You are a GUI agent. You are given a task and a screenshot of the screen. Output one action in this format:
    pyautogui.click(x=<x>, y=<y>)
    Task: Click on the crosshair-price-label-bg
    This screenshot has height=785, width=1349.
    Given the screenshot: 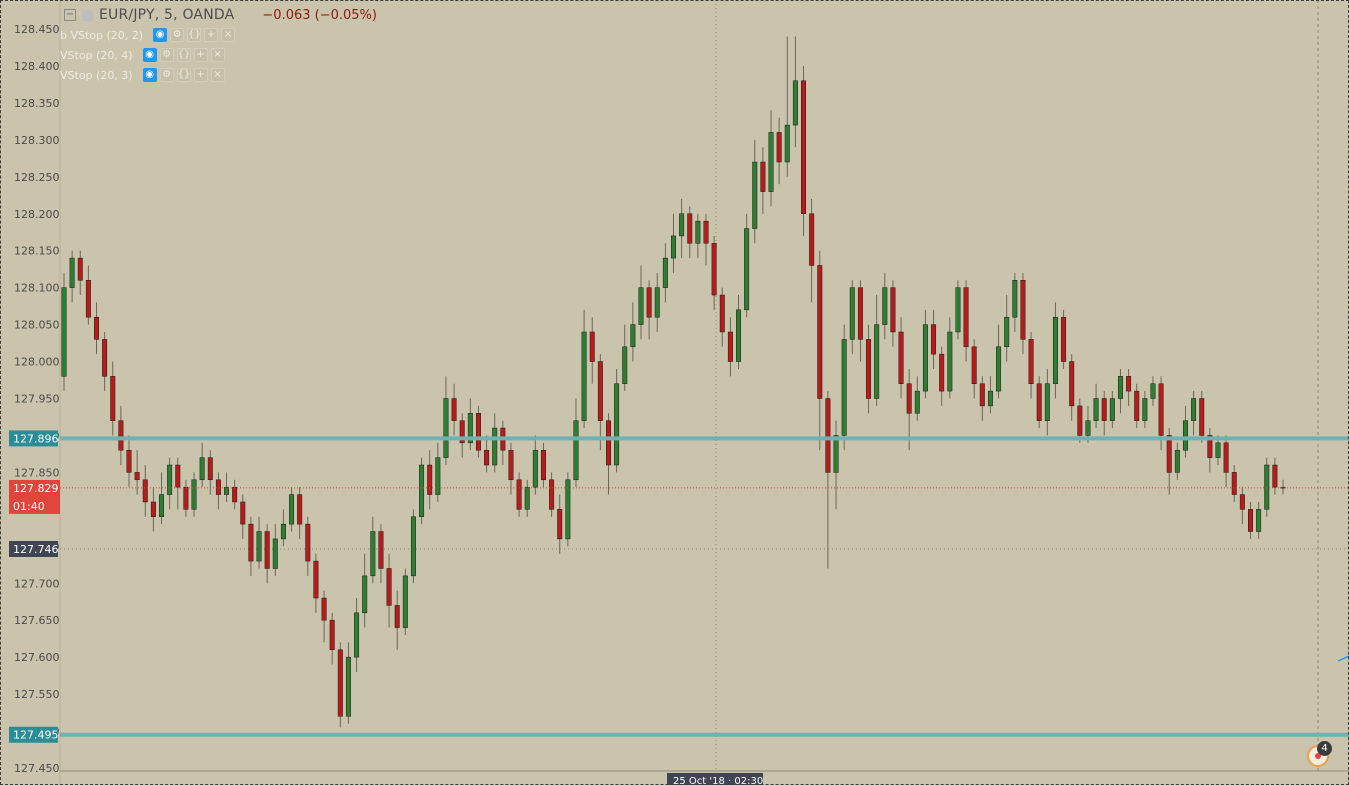 What is the action you would take?
    pyautogui.click(x=33, y=549)
    